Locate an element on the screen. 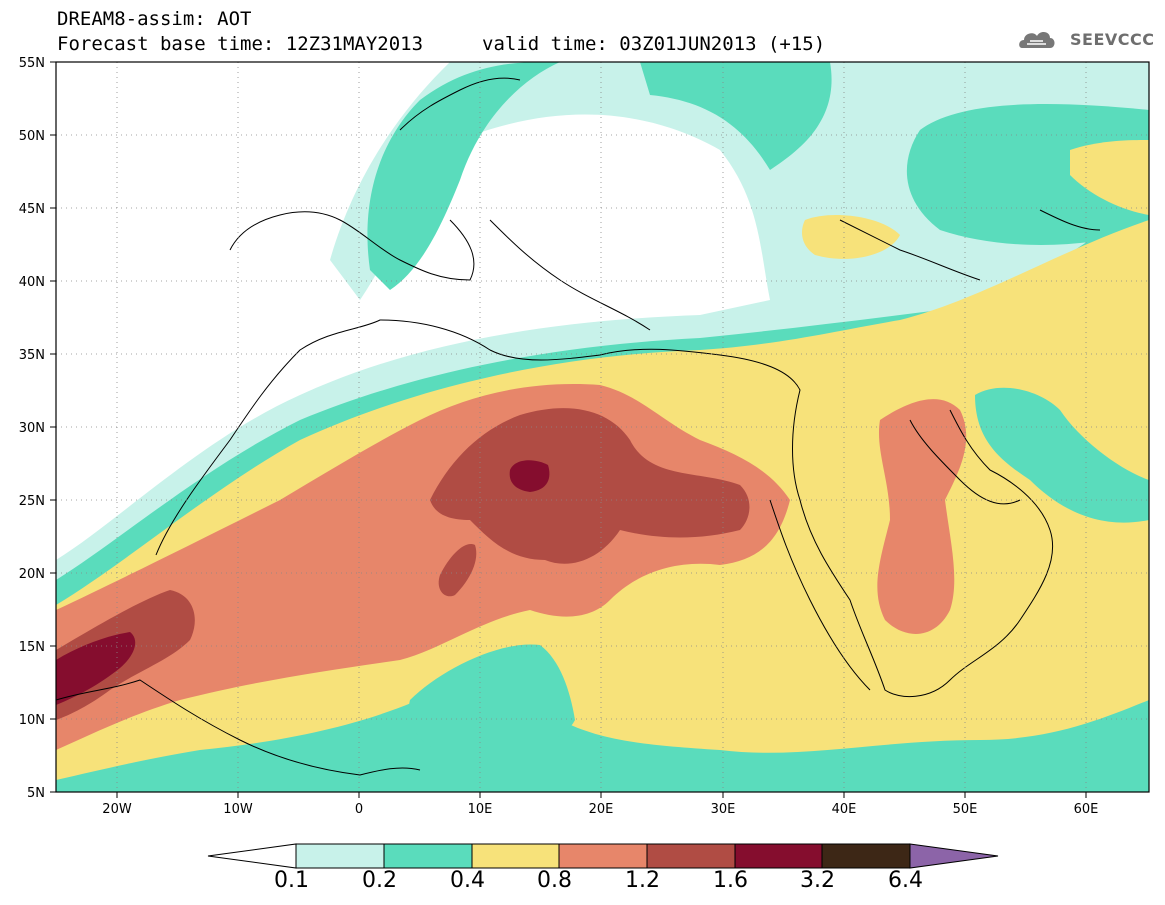 The width and height of the screenshot is (1165, 905). aot-band-0.2-gulf is located at coordinates (1062, 455).